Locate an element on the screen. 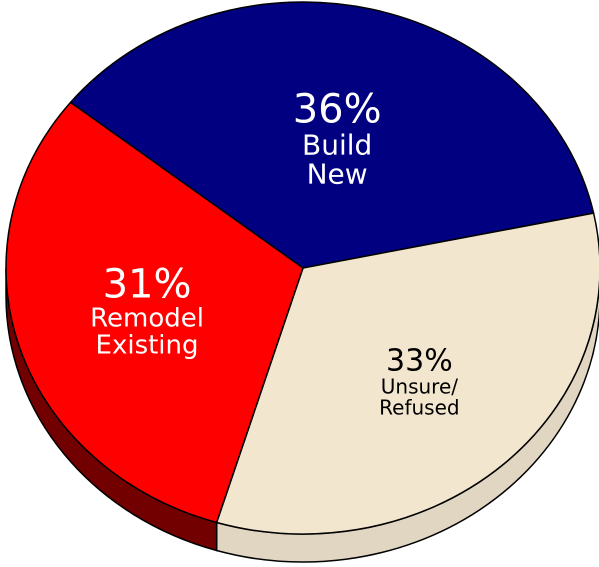  value-label: 31% is located at coordinates (147, 284).